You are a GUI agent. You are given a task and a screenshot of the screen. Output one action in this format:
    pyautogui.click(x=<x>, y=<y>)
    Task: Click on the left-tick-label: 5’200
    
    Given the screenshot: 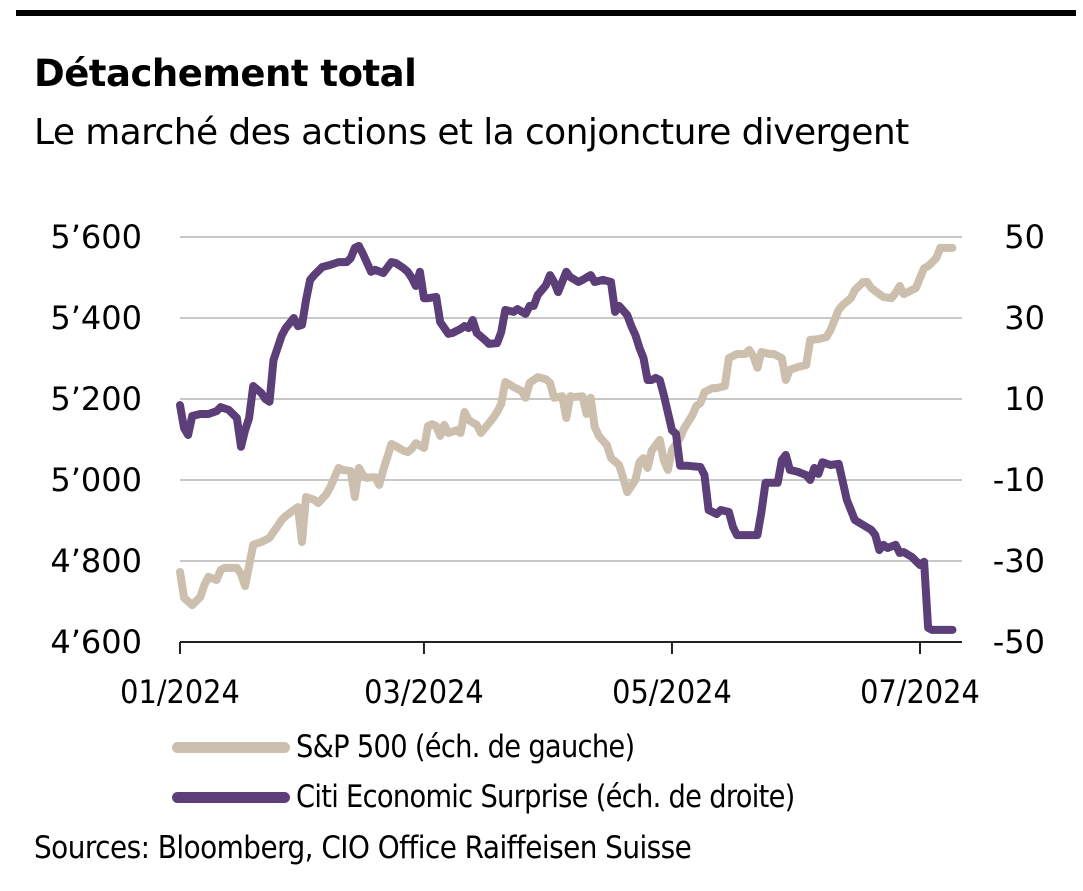 What is the action you would take?
    pyautogui.click(x=96, y=399)
    